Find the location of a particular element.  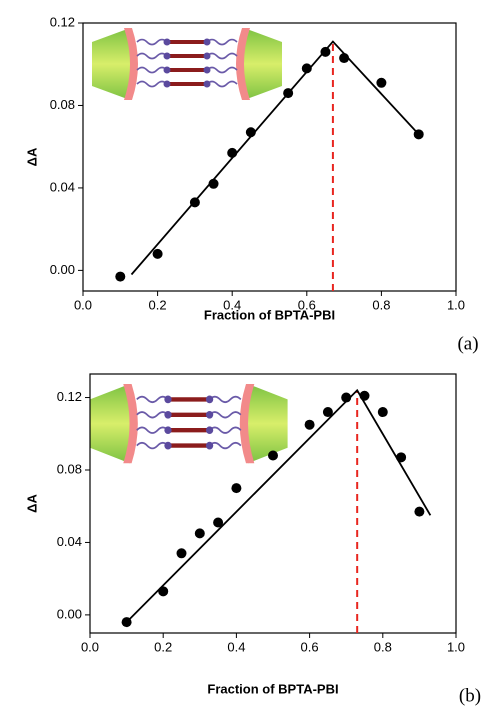

panel-label: (a) is located at coordinates (467, 343).